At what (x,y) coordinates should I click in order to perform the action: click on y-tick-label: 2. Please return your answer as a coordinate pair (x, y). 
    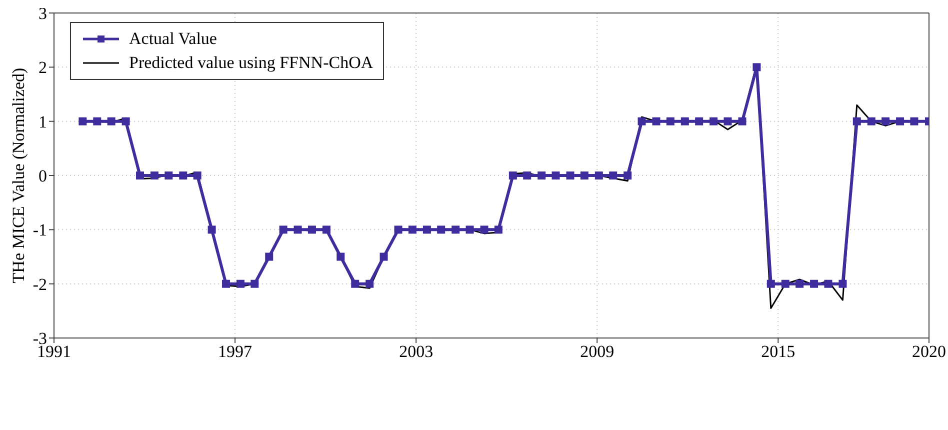
    Looking at the image, I should click on (42, 68).